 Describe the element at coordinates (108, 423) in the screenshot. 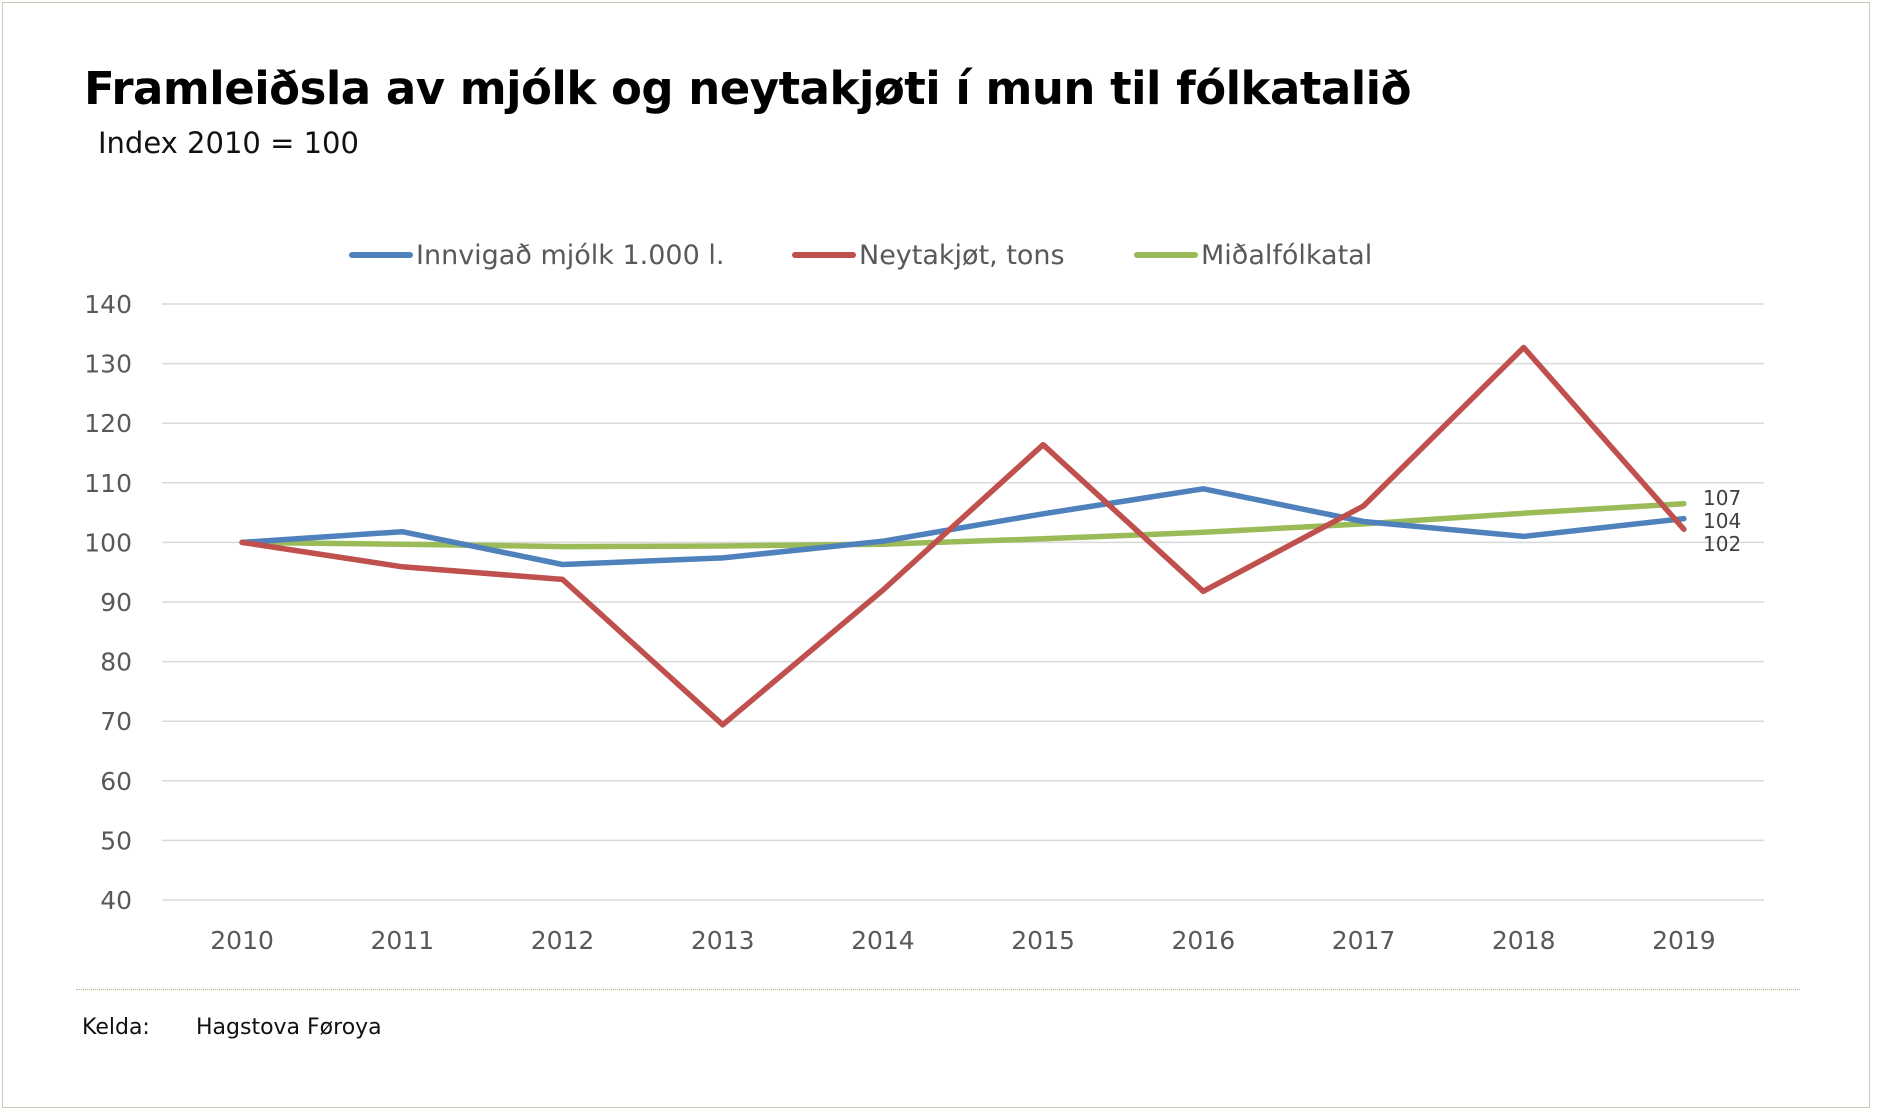

I see `y-tick-label-120: 120` at that location.